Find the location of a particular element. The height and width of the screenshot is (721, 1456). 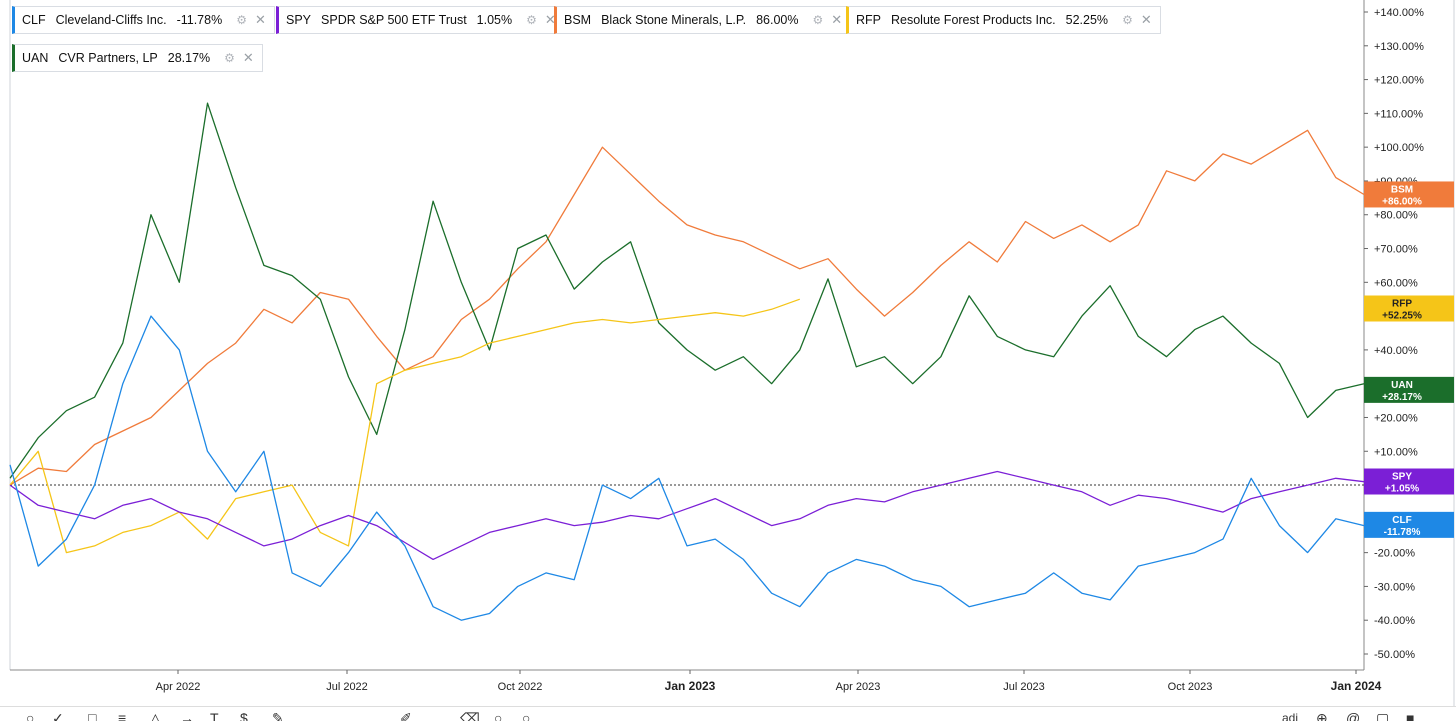

value-badge-symbol: UAN is located at coordinates (1402, 385).